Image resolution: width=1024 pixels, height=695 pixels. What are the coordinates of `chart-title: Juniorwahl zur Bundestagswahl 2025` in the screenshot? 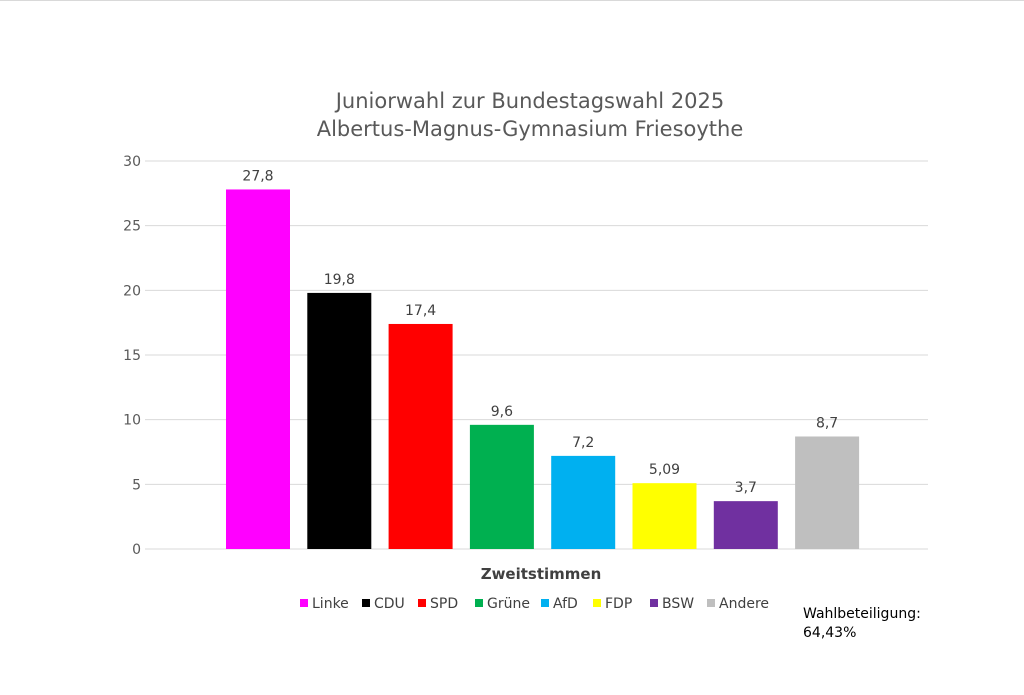 It's located at (530, 101).